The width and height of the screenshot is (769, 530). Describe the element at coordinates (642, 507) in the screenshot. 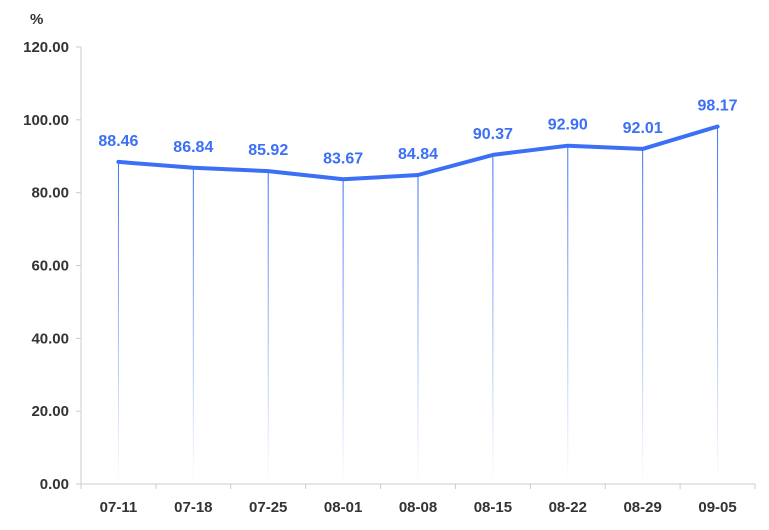

I see `x-tick-label: 08-29` at that location.